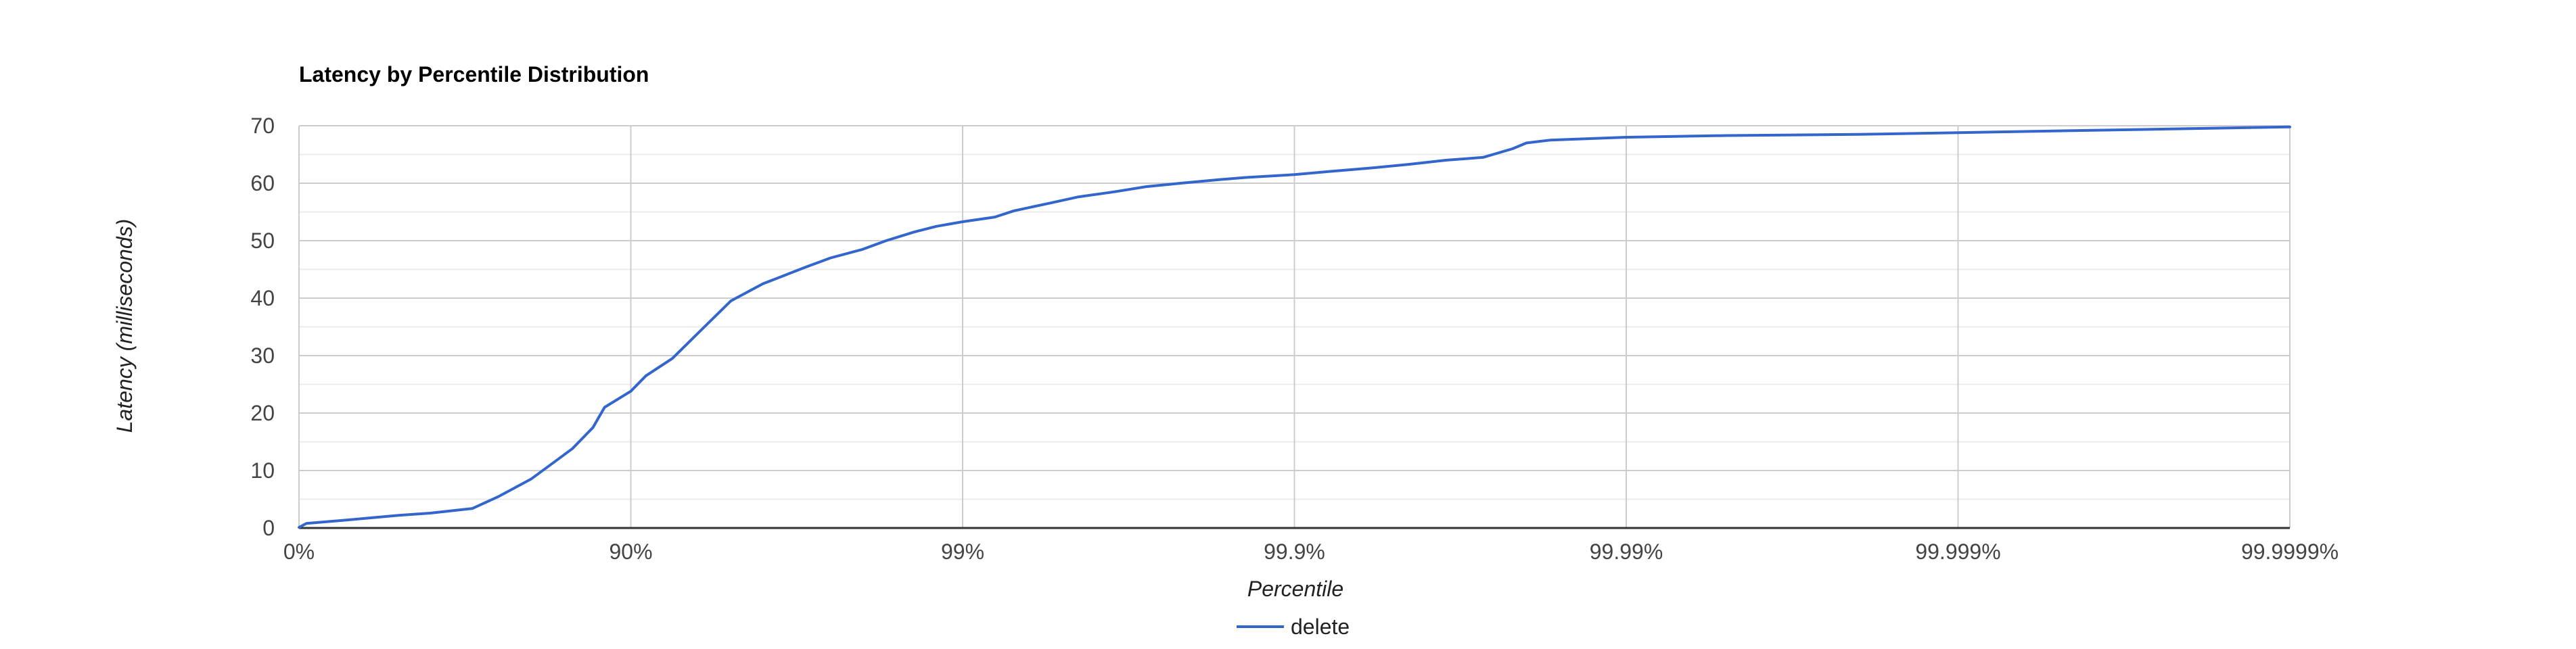 This screenshot has height=649, width=2576. What do you see at coordinates (1320, 627) in the screenshot?
I see `legend-label-delete: delete` at bounding box center [1320, 627].